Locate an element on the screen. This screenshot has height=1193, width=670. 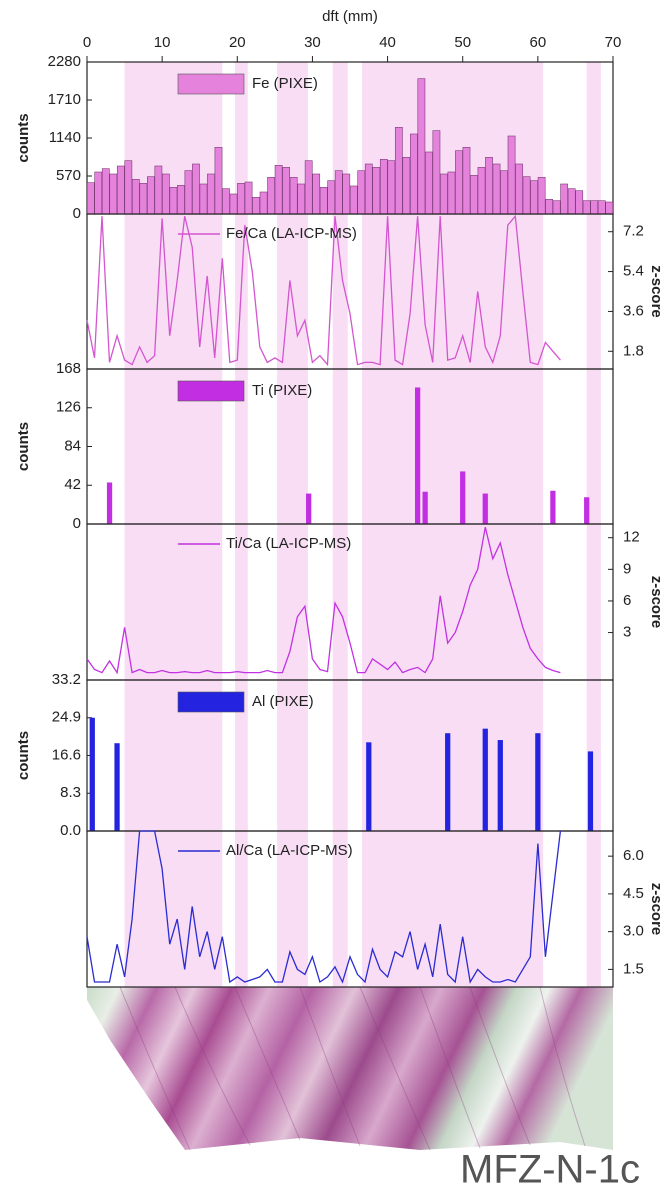
y-tick-label: 16.6 is located at coordinates (66, 754).